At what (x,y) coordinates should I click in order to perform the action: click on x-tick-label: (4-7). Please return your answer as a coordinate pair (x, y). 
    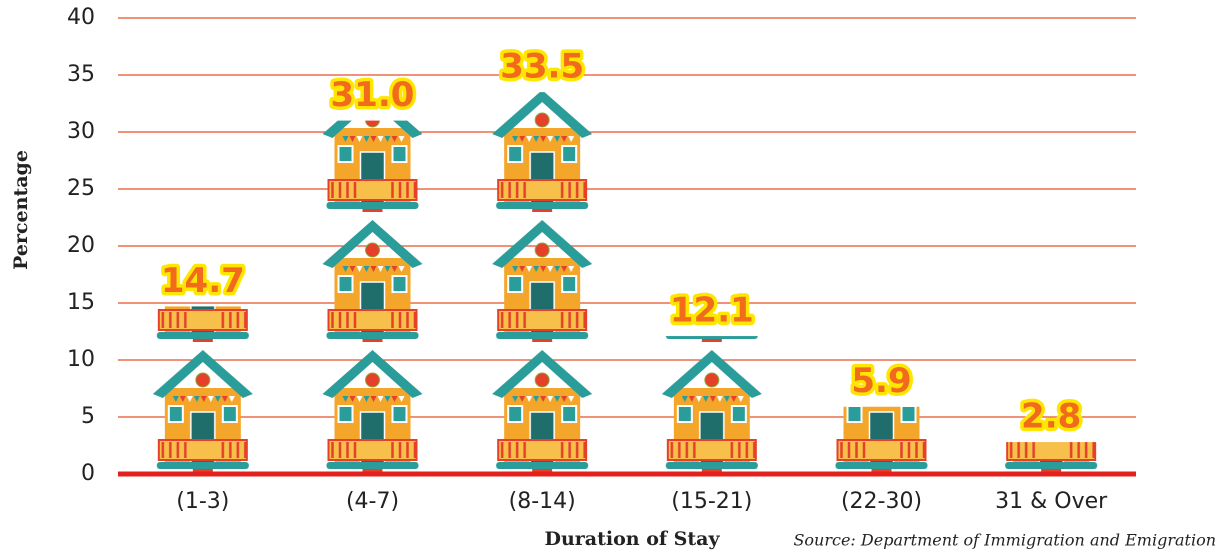
    Looking at the image, I should click on (372, 501).